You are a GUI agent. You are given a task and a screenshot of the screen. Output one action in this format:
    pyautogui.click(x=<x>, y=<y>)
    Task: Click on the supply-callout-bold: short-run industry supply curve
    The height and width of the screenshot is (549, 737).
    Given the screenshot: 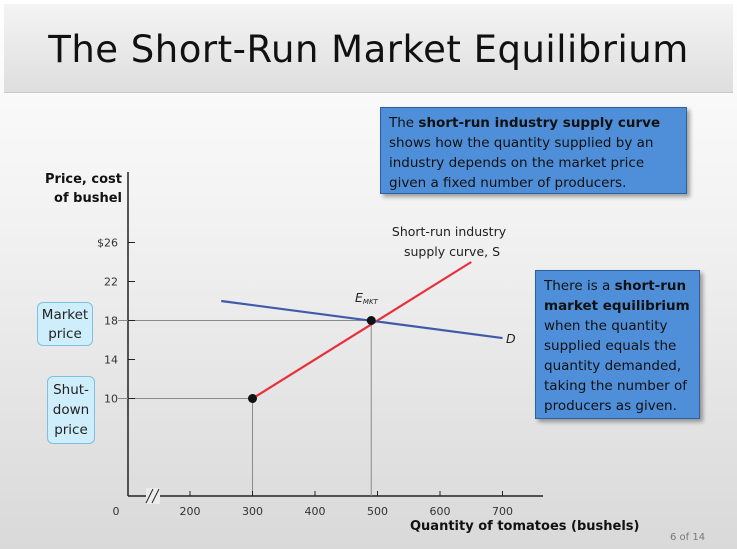 What is the action you would take?
    pyautogui.click(x=539, y=123)
    